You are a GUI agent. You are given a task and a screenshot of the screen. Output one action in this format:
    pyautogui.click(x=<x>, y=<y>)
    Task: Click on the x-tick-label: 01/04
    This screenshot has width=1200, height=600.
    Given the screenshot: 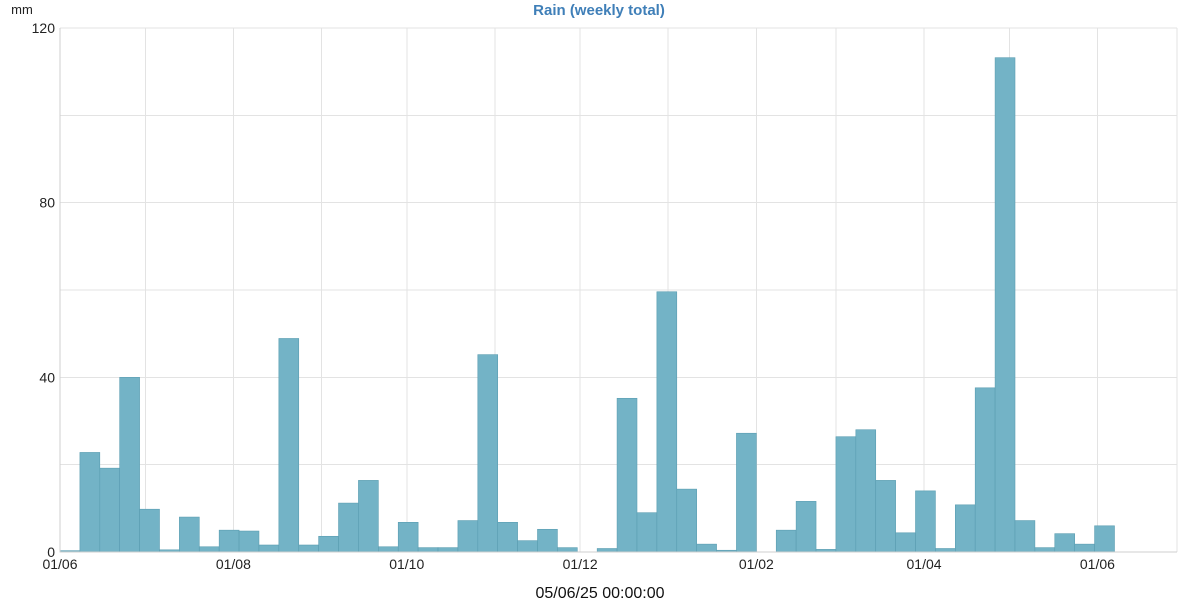 What is the action you would take?
    pyautogui.click(x=924, y=564)
    